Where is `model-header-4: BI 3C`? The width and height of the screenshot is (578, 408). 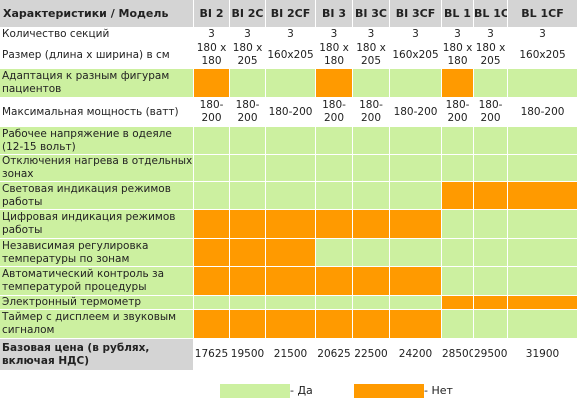 model-header-4: BI 3C is located at coordinates (371, 14).